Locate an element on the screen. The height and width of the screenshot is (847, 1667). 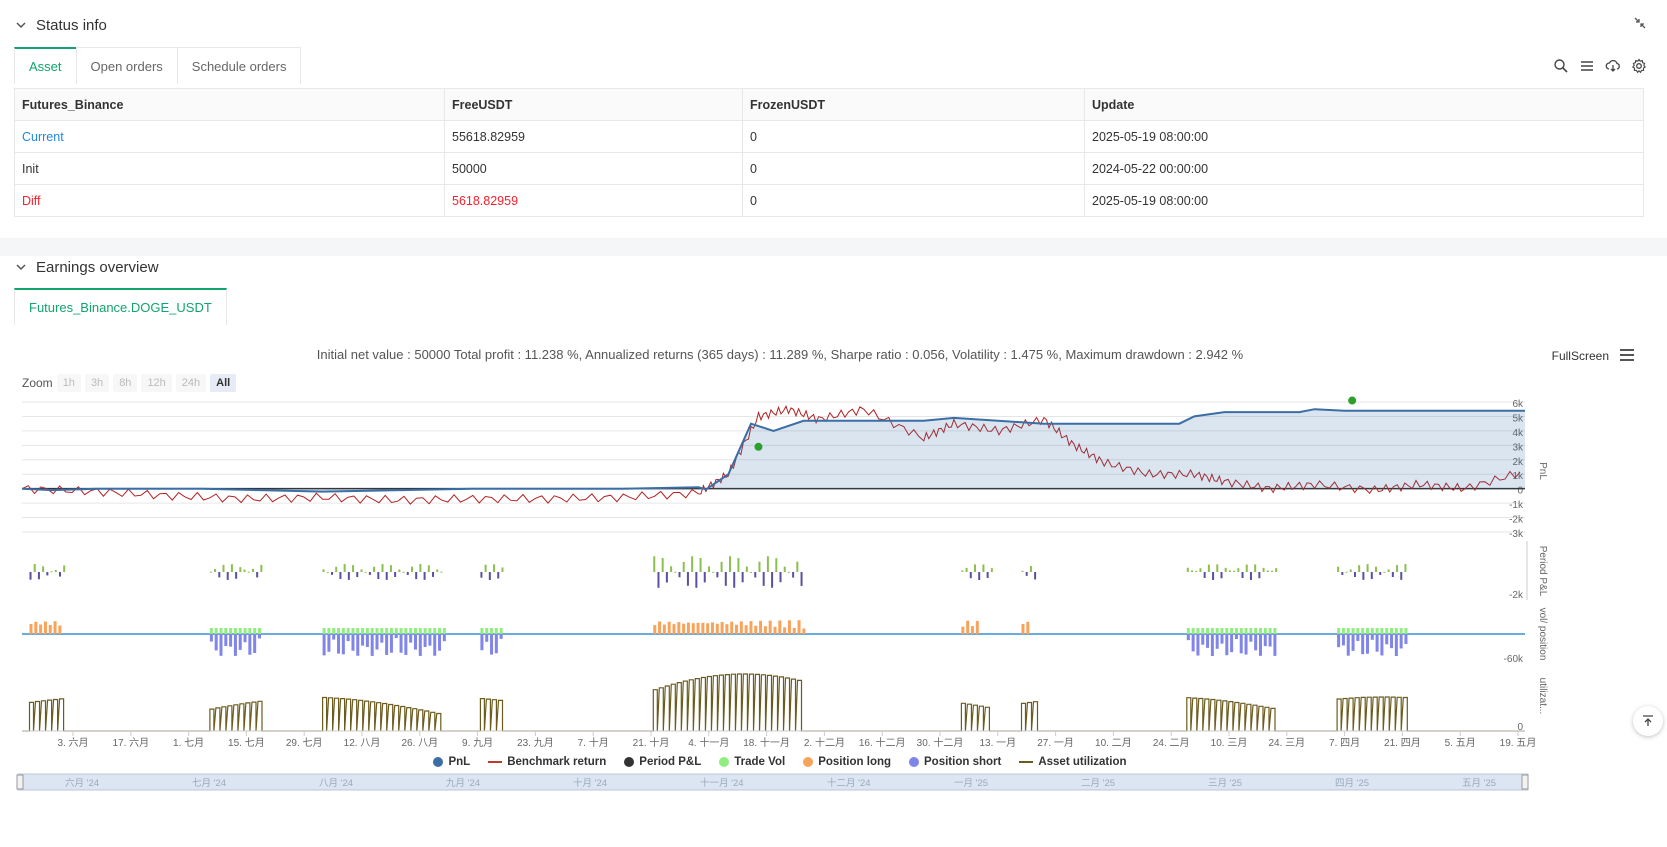
scroll-top-button is located at coordinates (1648, 721).